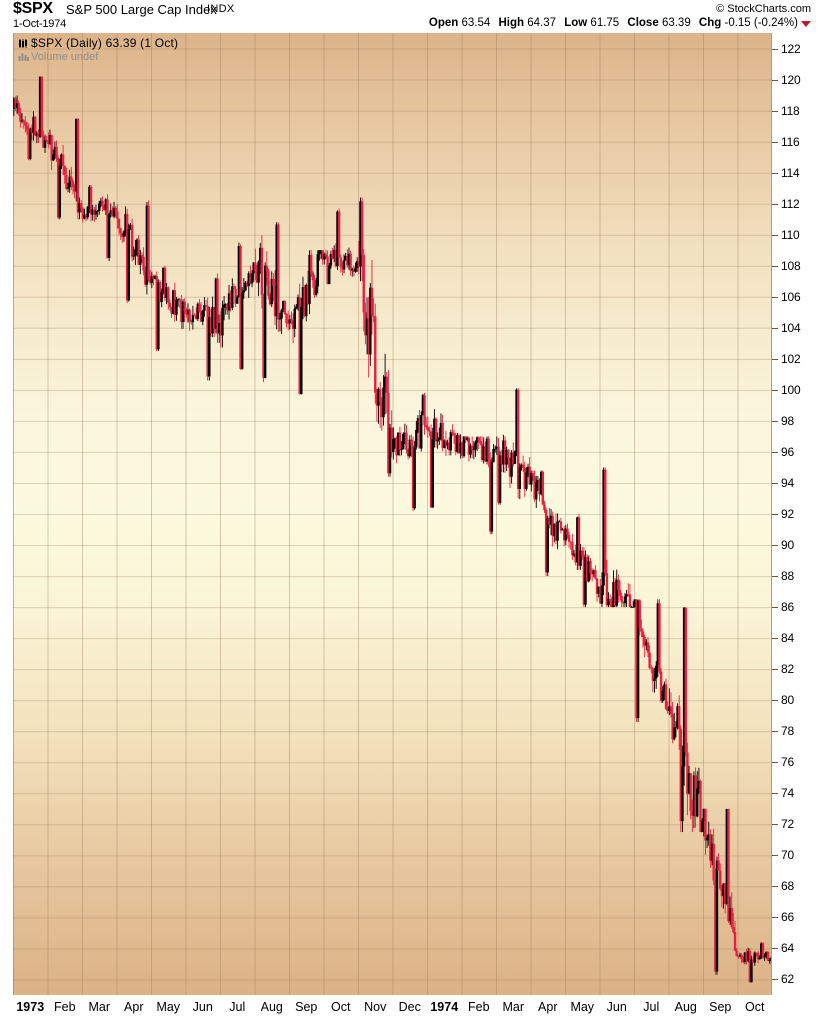  Describe the element at coordinates (806, 24) in the screenshot. I see `arrow-down-icon` at that location.